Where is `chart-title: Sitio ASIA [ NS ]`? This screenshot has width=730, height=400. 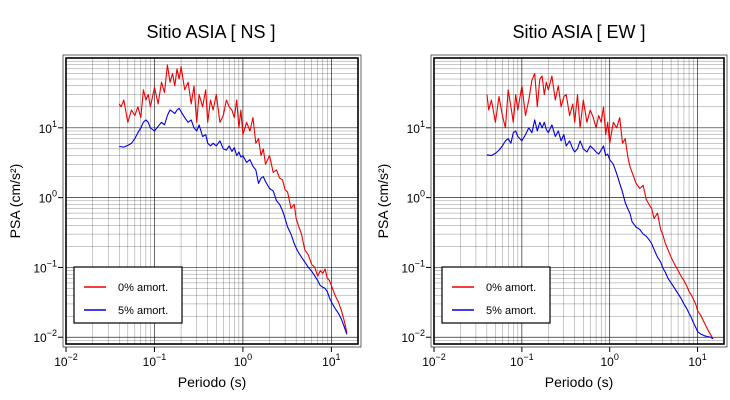
chart-title: Sitio ASIA [ NS ] is located at coordinates (210, 32).